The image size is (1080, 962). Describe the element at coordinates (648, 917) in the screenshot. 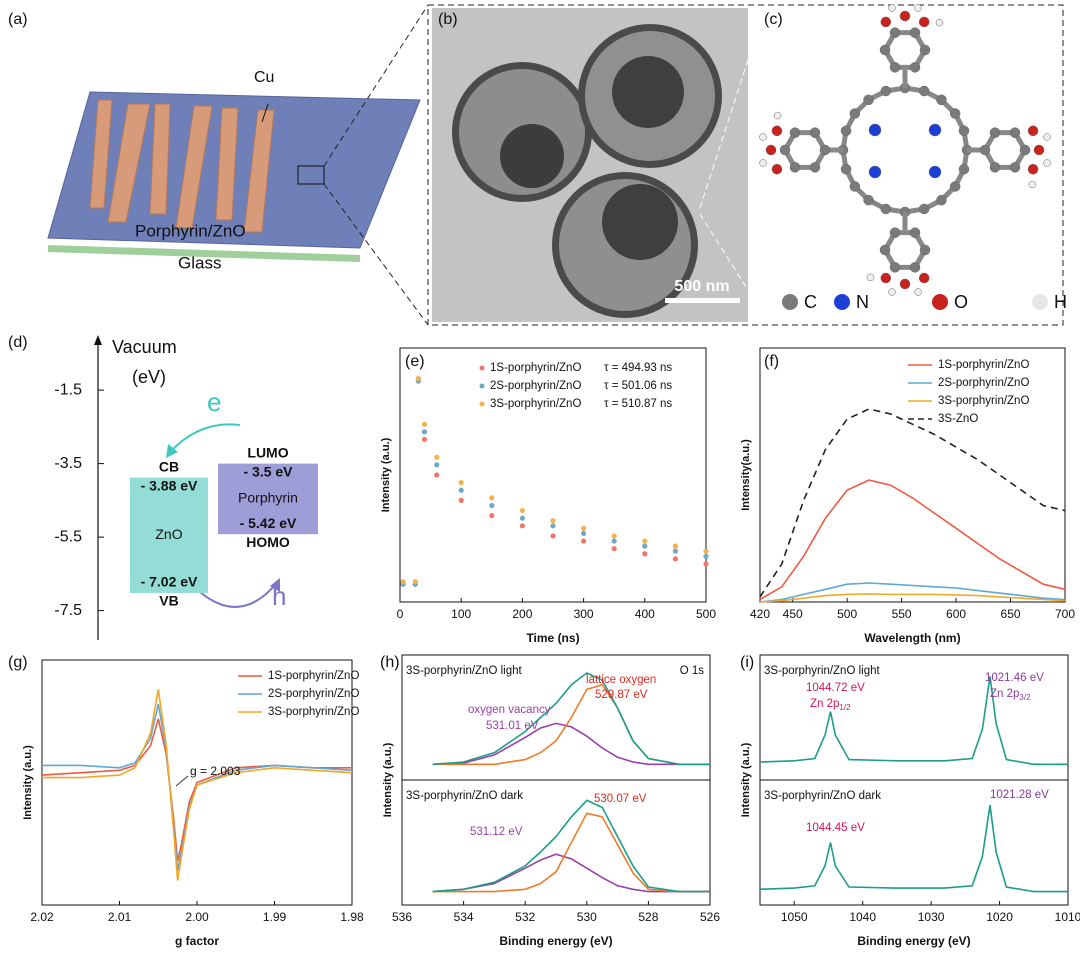

I see `x-tick-label: 528` at that location.